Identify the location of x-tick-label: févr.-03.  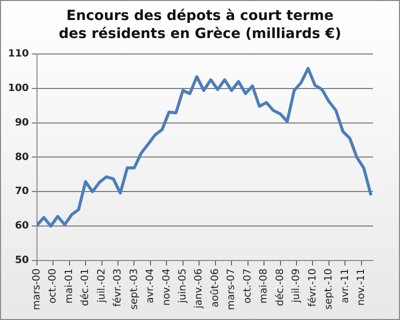
(118, 287).